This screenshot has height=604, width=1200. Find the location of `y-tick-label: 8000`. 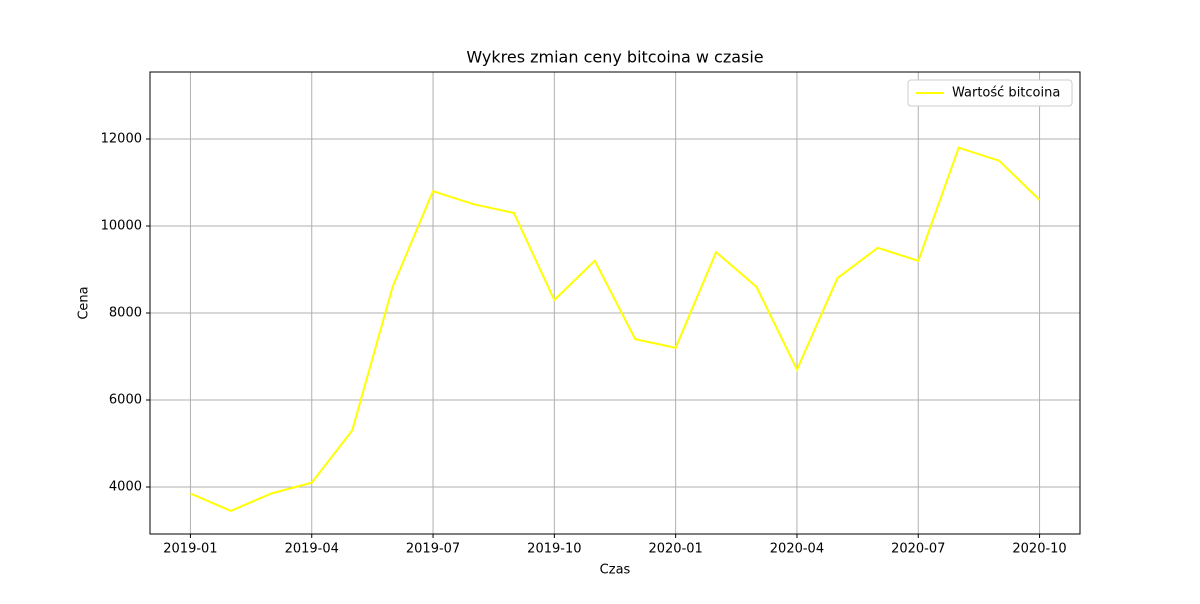

y-tick-label: 8000 is located at coordinates (125, 313).